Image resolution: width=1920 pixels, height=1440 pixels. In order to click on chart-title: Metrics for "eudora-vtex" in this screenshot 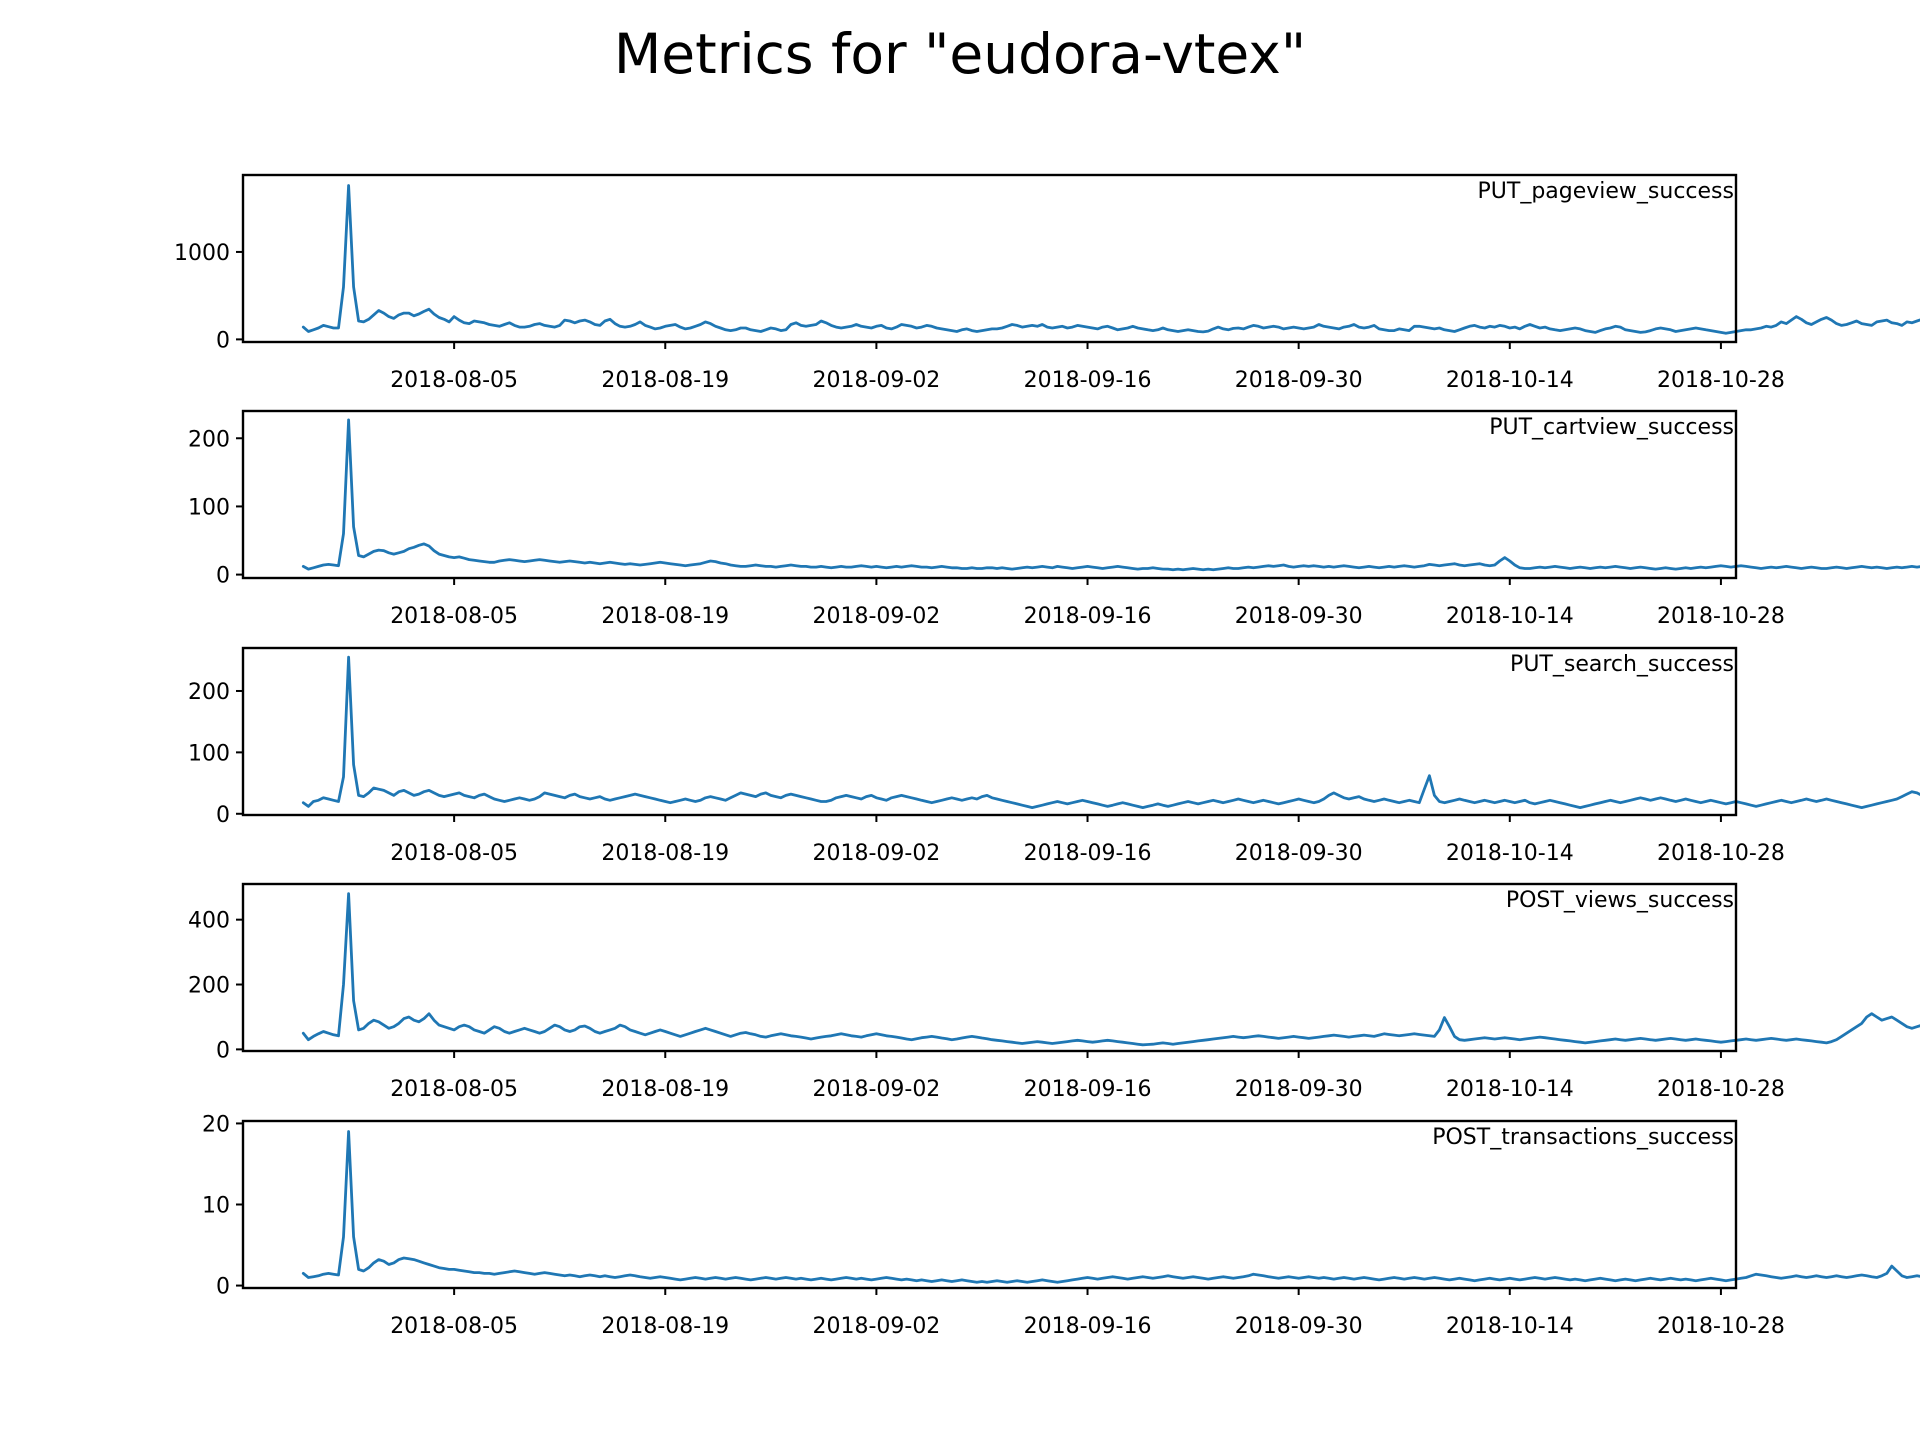, I will do `click(960, 54)`.